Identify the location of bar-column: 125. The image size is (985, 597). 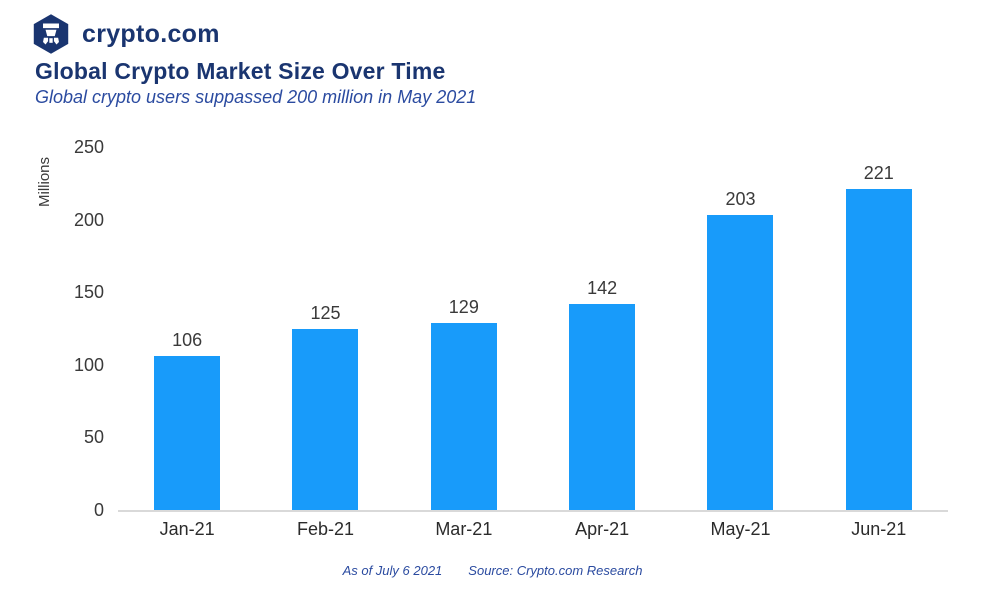
(325, 328).